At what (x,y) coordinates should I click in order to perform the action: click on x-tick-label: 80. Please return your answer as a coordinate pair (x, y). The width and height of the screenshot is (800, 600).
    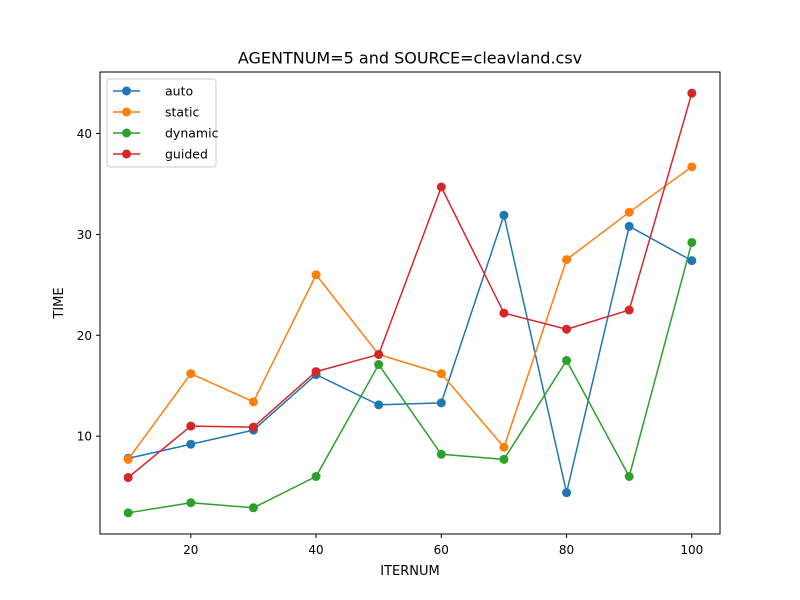
    Looking at the image, I should click on (566, 550).